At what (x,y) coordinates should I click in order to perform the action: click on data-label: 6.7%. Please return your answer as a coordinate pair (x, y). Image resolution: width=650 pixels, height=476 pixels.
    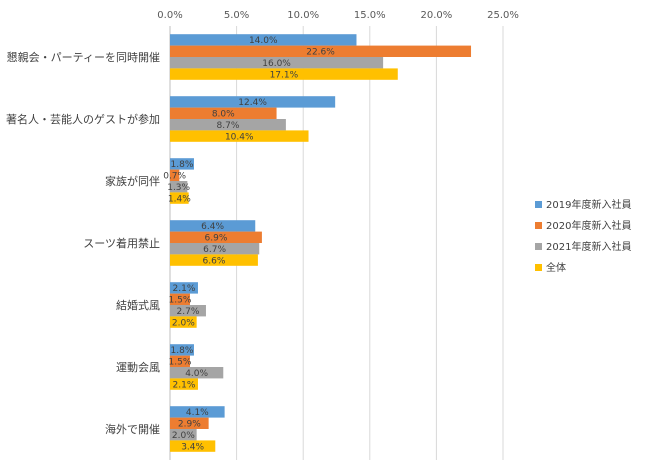
    Looking at the image, I should click on (214, 250).